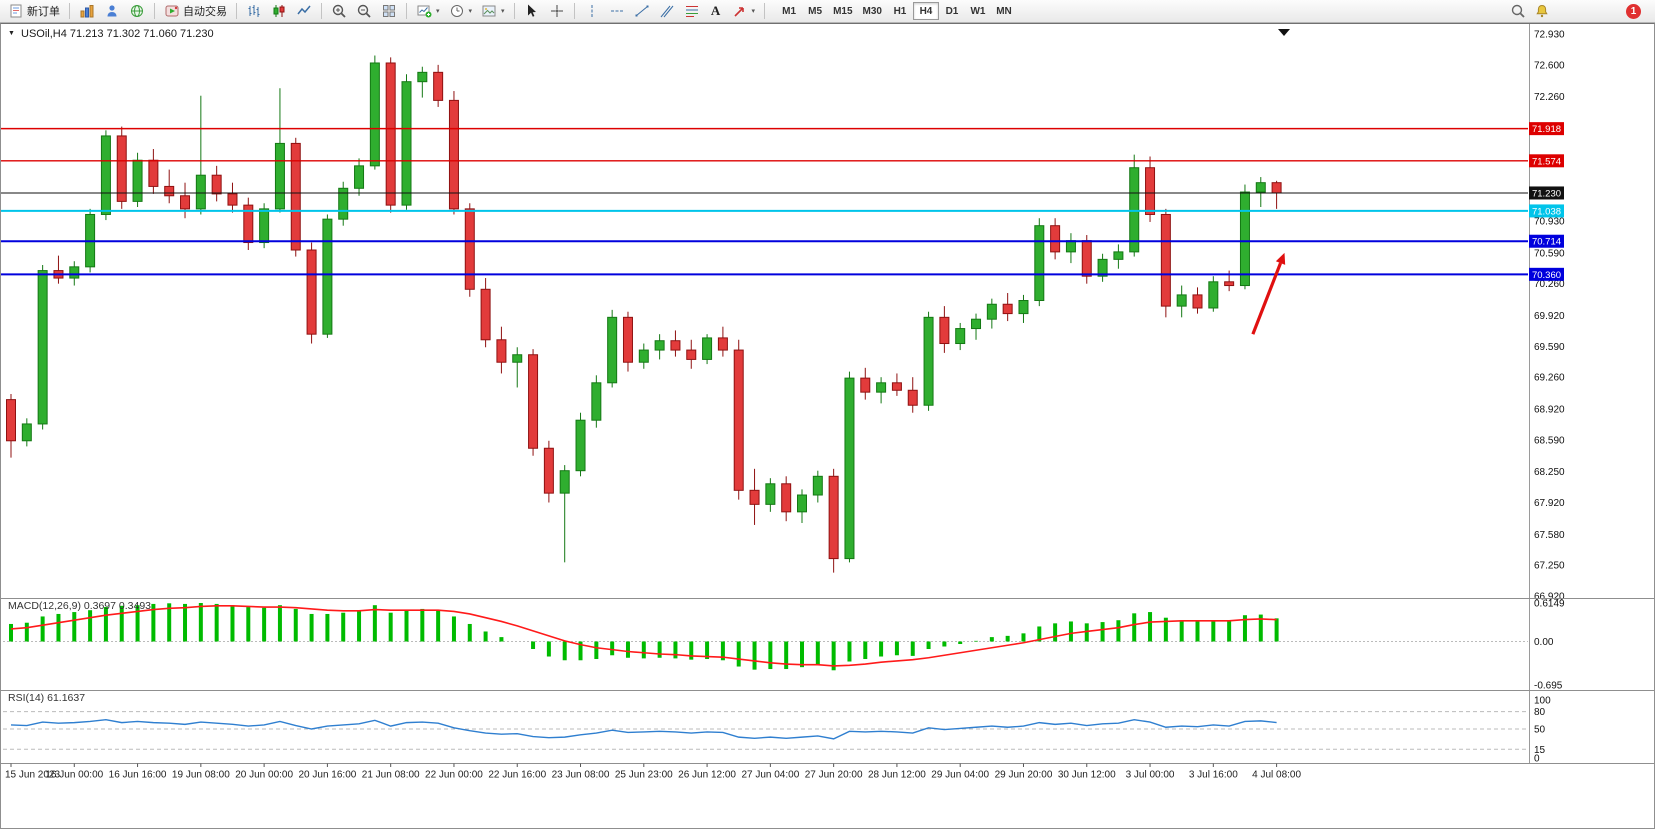 The height and width of the screenshot is (830, 1655). I want to click on price-badge-label: 71.918, so click(1546, 129).